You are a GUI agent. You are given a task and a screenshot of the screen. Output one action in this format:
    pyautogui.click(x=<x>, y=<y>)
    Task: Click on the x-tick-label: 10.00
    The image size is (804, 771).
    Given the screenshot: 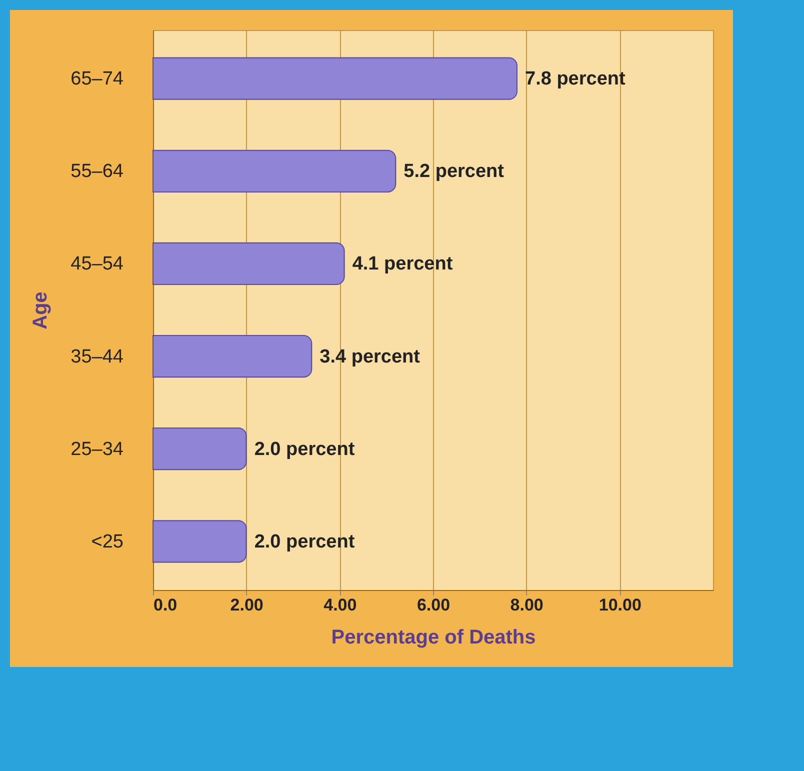 What is the action you would take?
    pyautogui.click(x=620, y=605)
    